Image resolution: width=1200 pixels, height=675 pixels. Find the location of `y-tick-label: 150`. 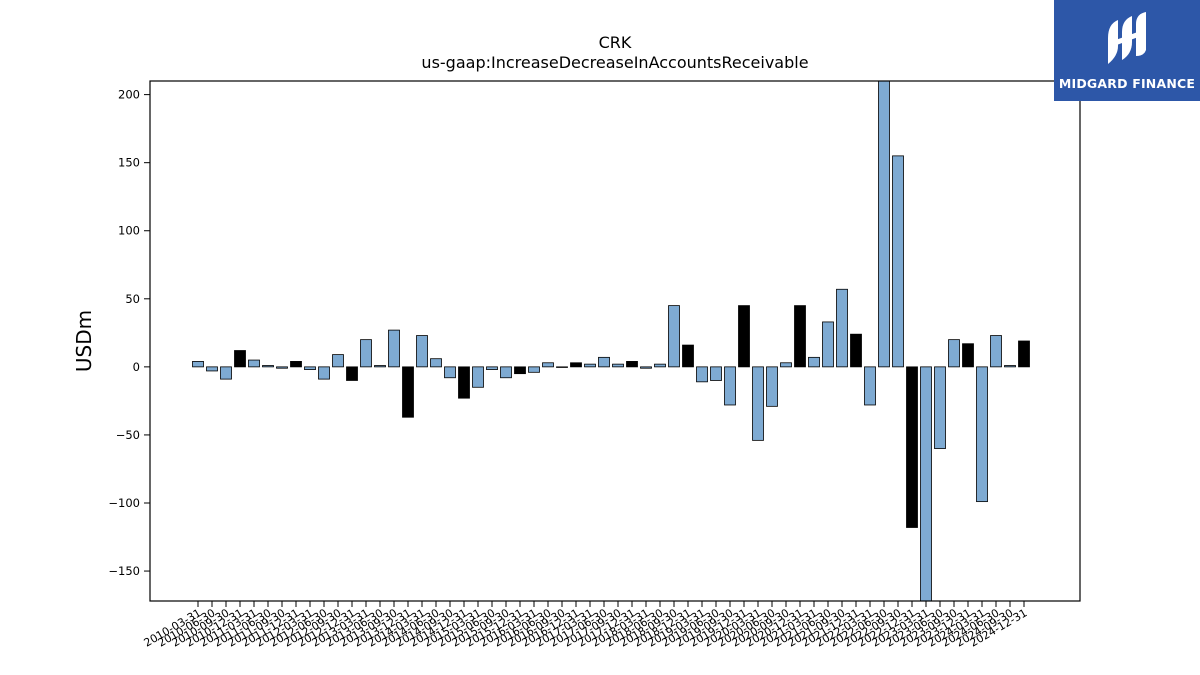

y-tick-label: 150 is located at coordinates (129, 163).